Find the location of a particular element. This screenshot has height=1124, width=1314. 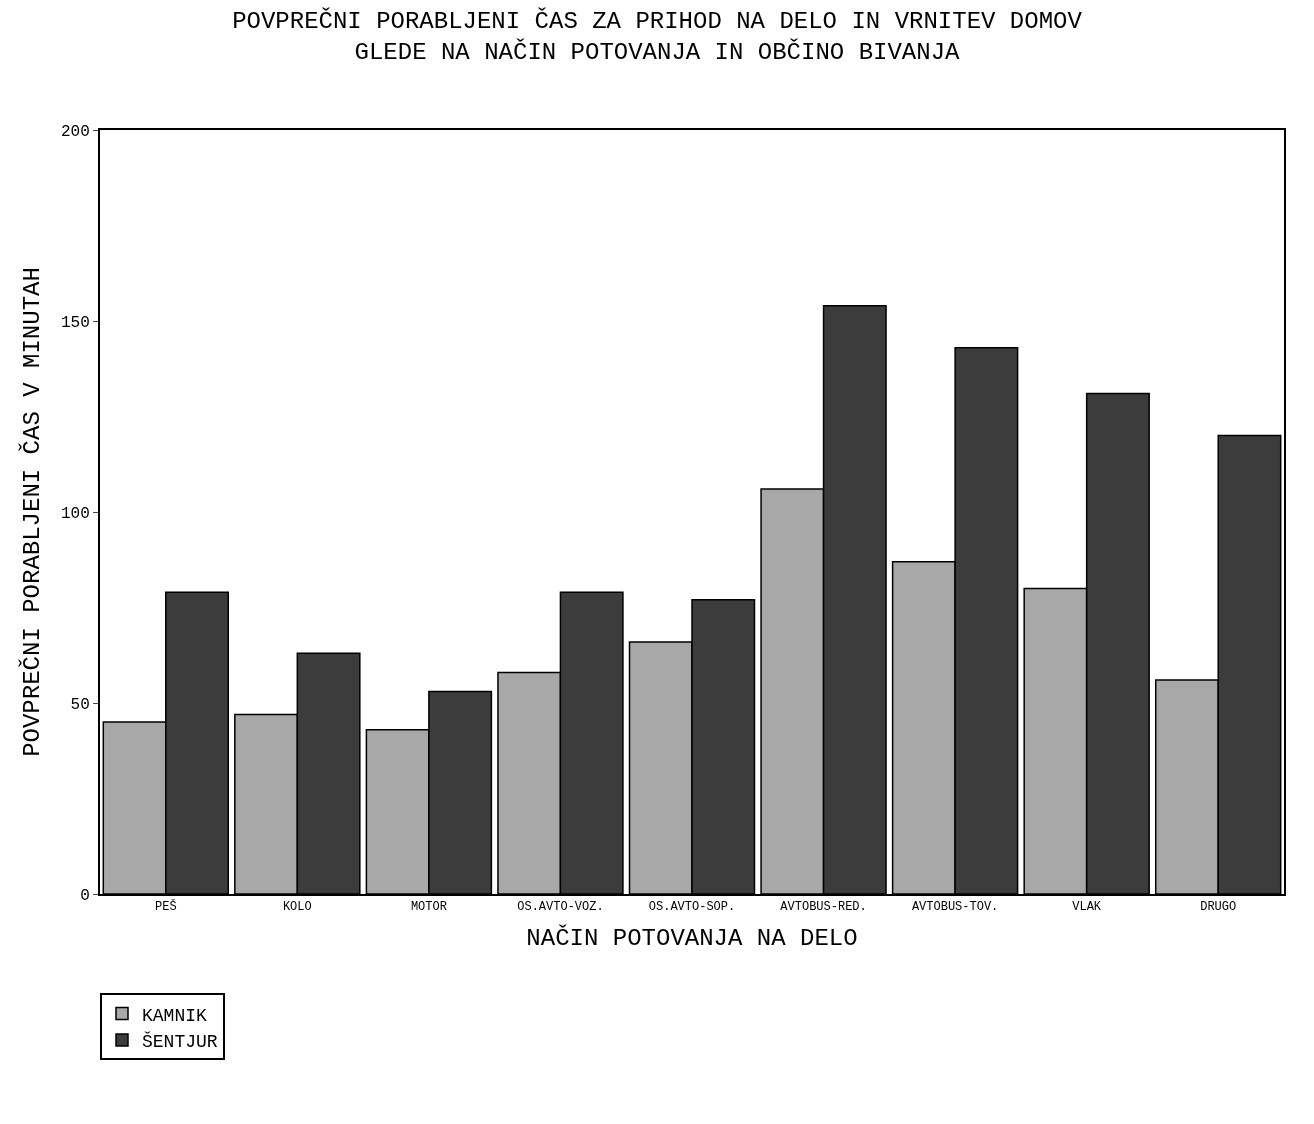

y-tick-label: 0 is located at coordinates (85, 895).